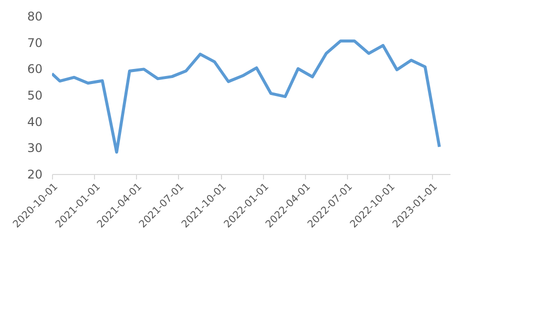 This screenshot has height=327, width=550. I want to click on y-tick-label: 60, so click(34, 69).